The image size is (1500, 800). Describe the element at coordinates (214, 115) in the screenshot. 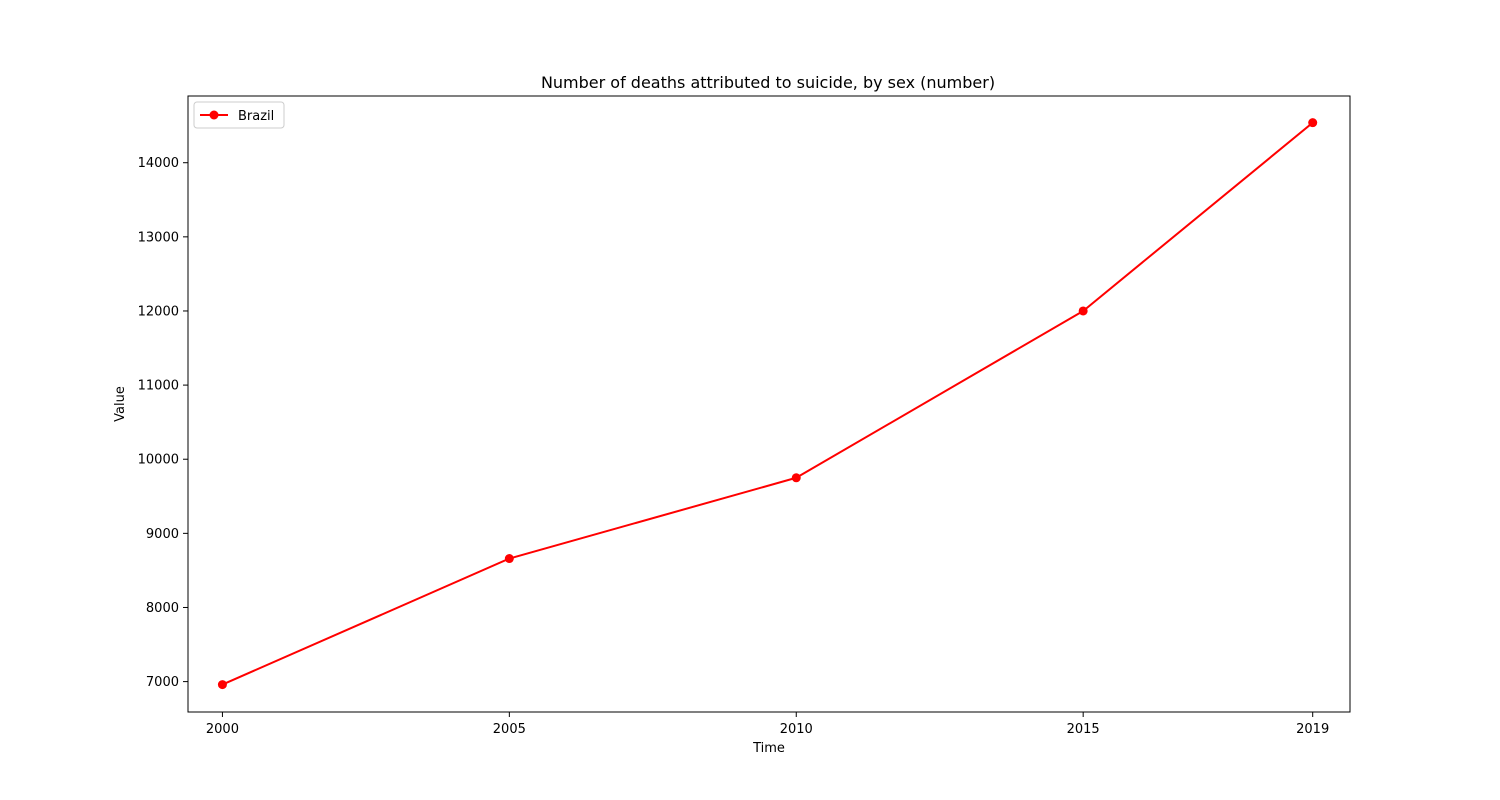

I see `legend-marker-swatch` at that location.